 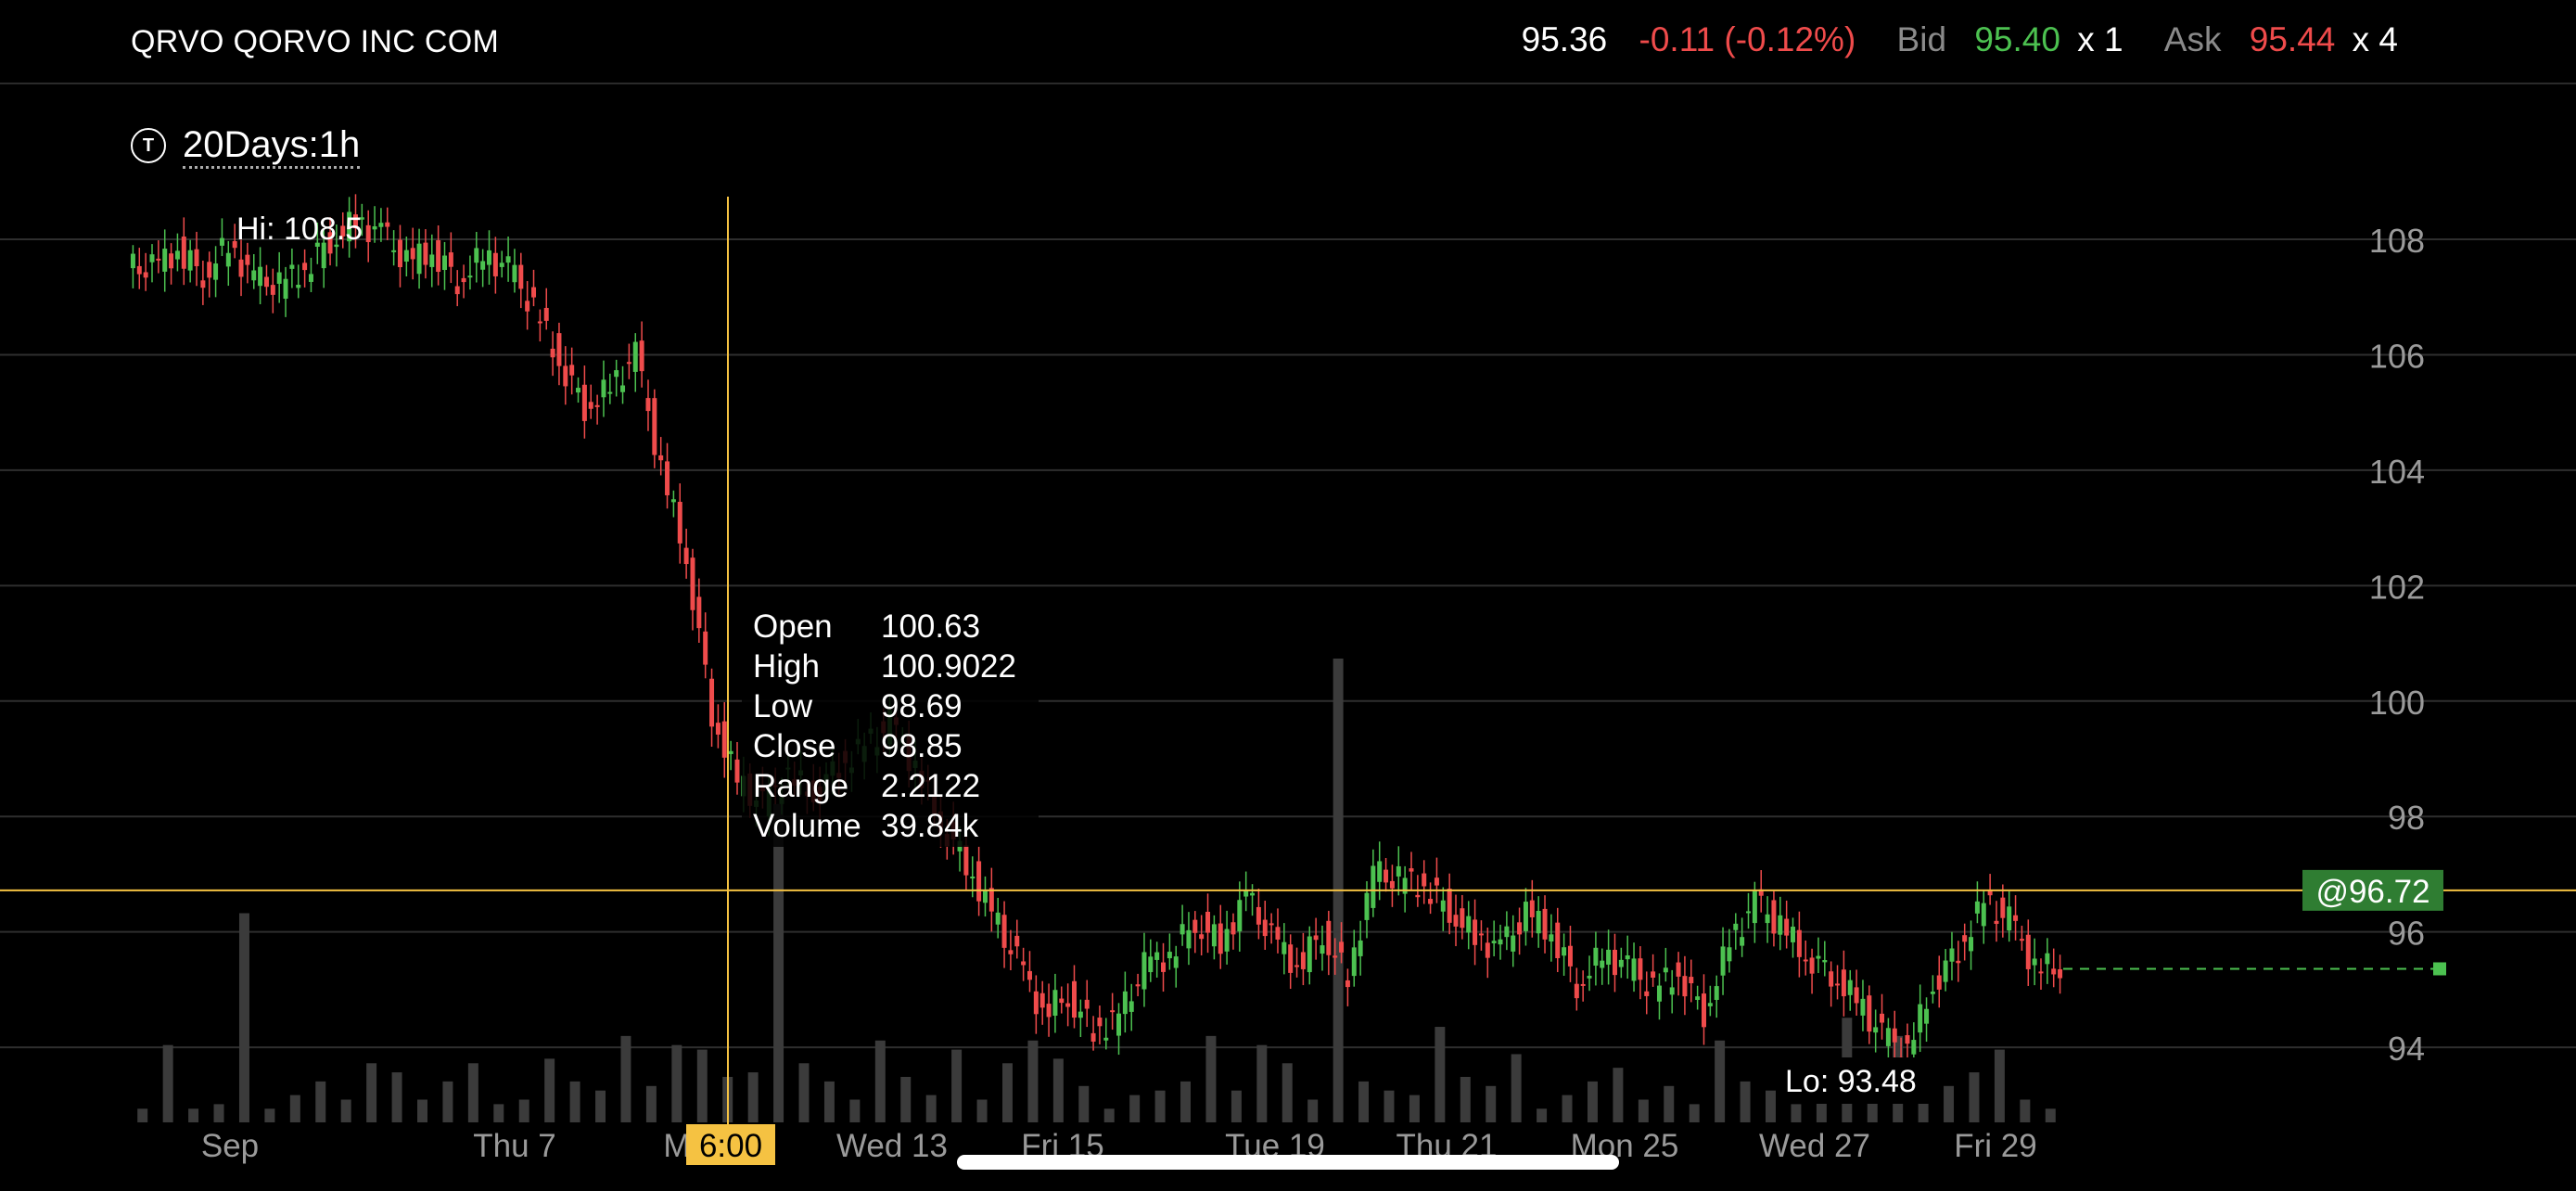 What do you see at coordinates (1288, 1162) in the screenshot?
I see `home-indicator` at bounding box center [1288, 1162].